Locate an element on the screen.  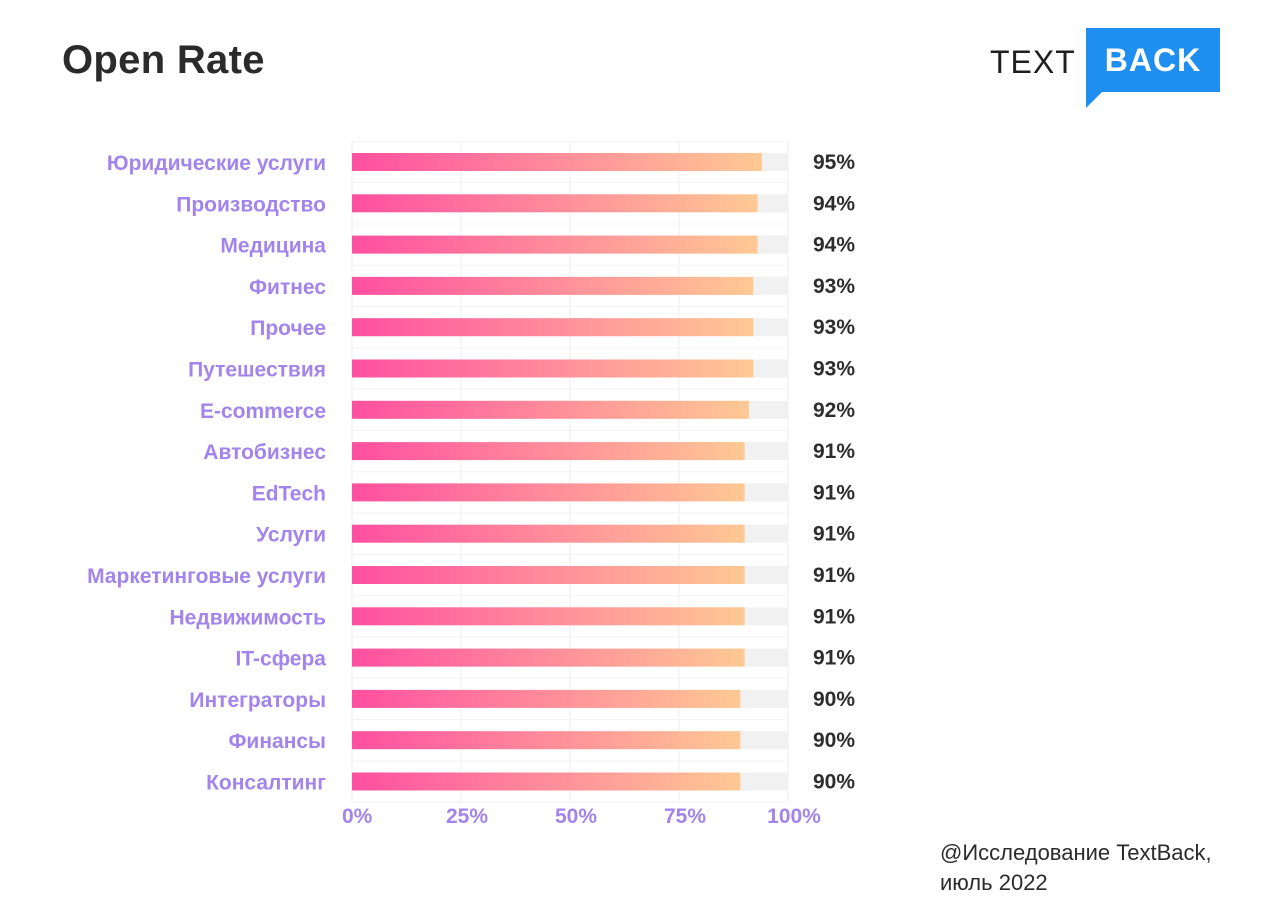
category-label: Юридические услуги is located at coordinates (216, 163).